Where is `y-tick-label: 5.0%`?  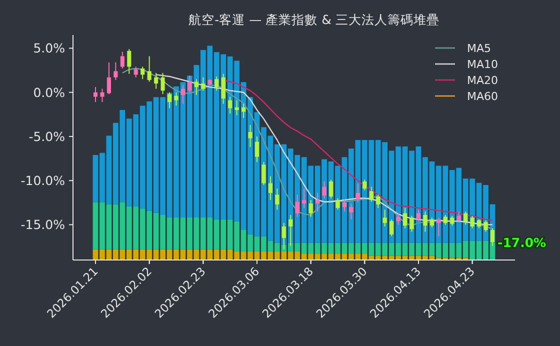
y-tick-label: 5.0% is located at coordinates (49, 48).